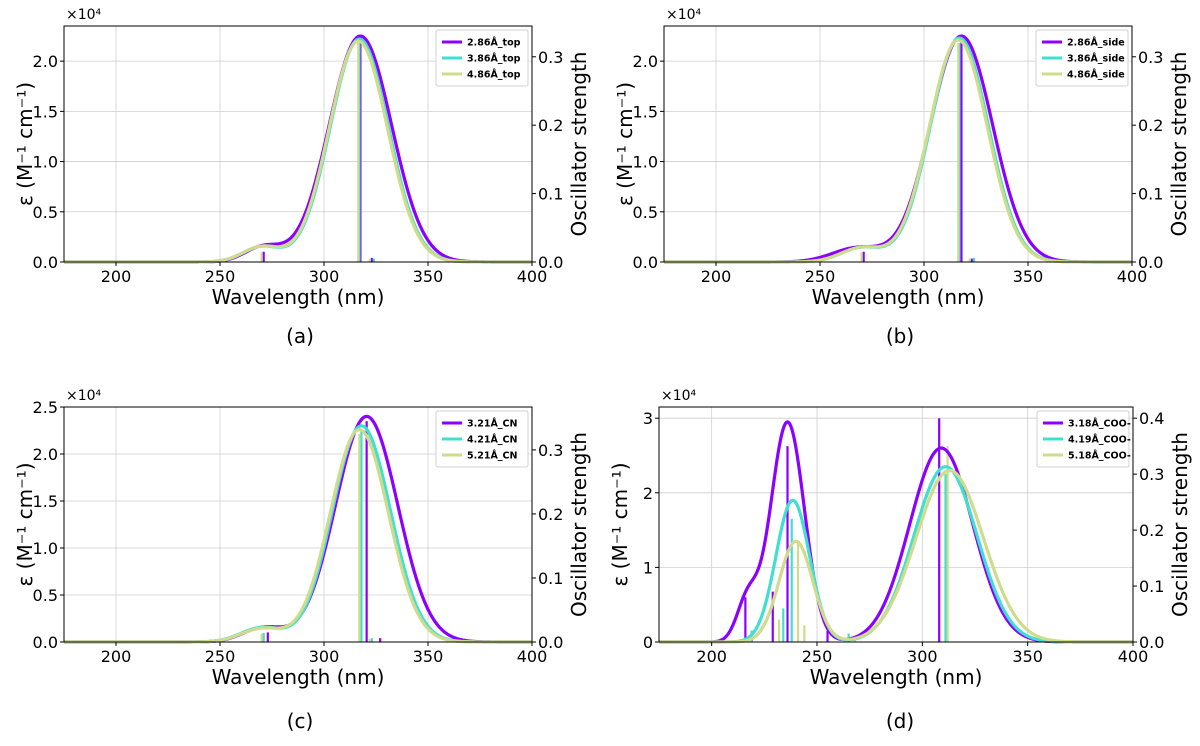  Describe the element at coordinates (648, 493) in the screenshot. I see `y-tick-label: 2` at that location.